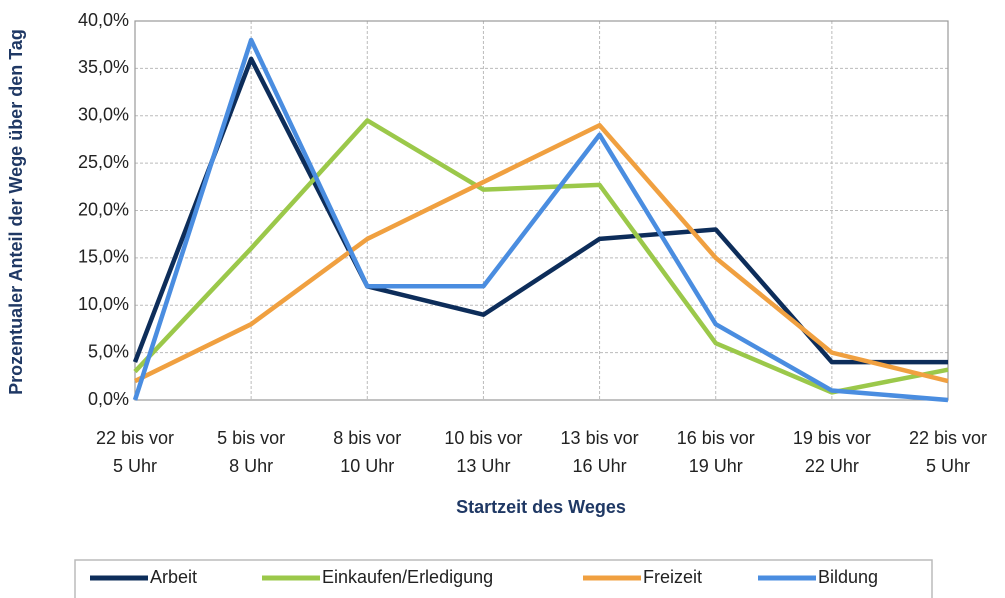 This screenshot has width=1005, height=598. What do you see at coordinates (103, 209) in the screenshot?
I see `y-tick-label: 20,0%` at bounding box center [103, 209].